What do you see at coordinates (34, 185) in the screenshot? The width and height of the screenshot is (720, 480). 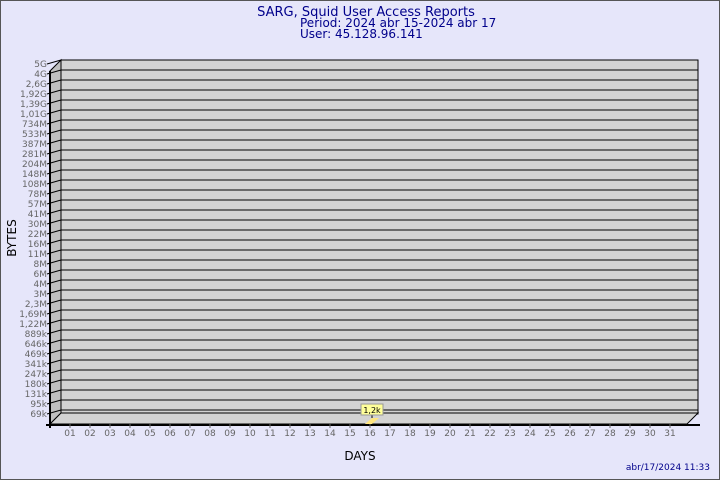 I see `y-tick-label: 108M` at bounding box center [34, 185].